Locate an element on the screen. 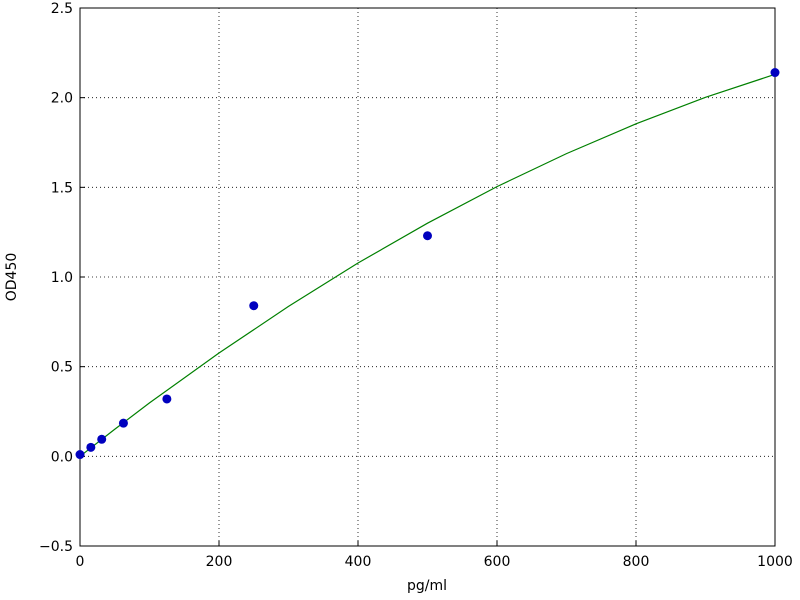  x-tick-label: 0 is located at coordinates (80, 562).